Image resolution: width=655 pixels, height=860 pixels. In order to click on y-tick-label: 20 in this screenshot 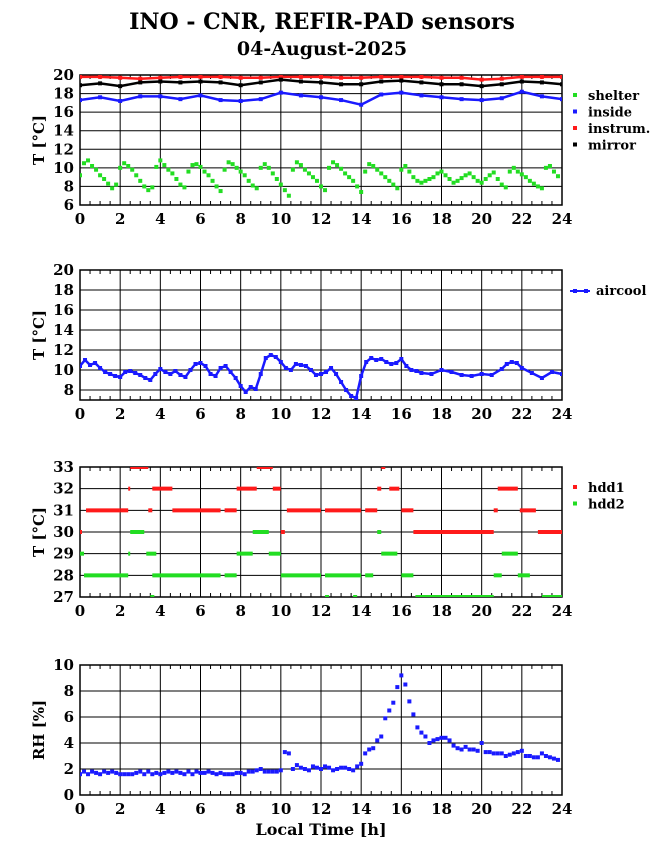, I will do `click(63, 270)`.